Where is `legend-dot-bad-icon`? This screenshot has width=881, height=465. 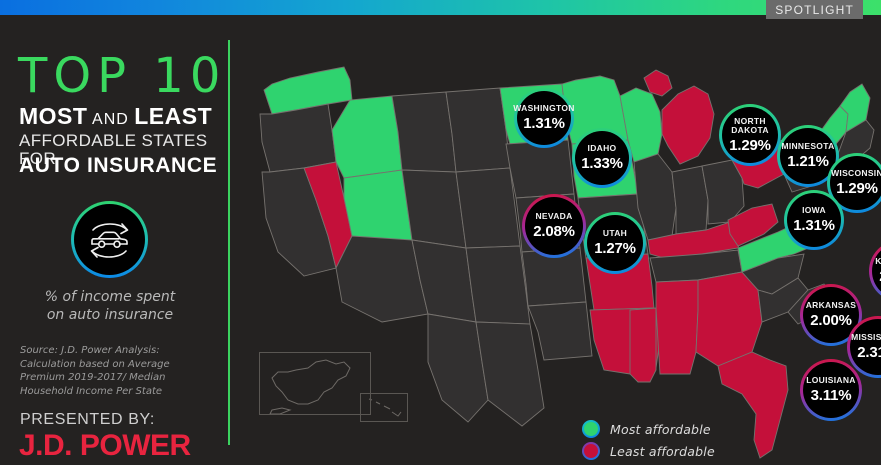 legend-dot-bad-icon is located at coordinates (591, 451).